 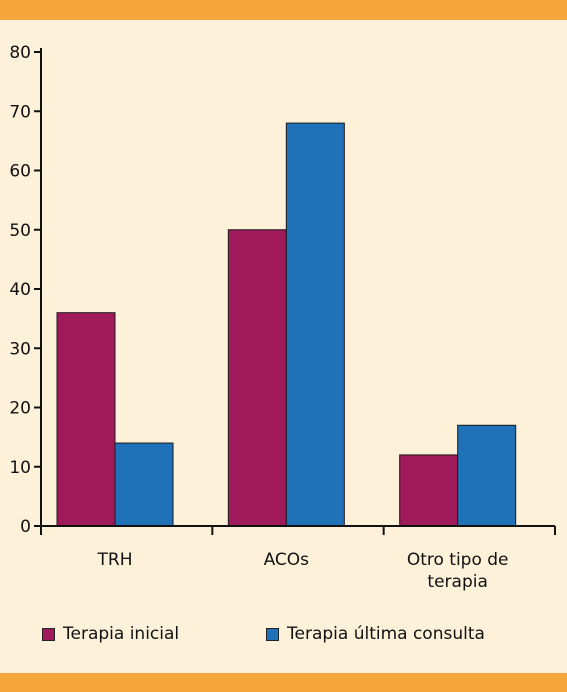 I want to click on y-tick-label-60: 60, so click(x=20, y=172).